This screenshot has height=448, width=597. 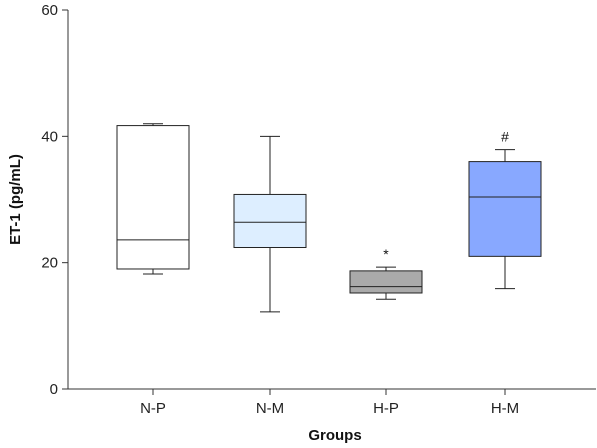 What do you see at coordinates (49, 263) in the screenshot?
I see `y-tick-label: 20` at bounding box center [49, 263].